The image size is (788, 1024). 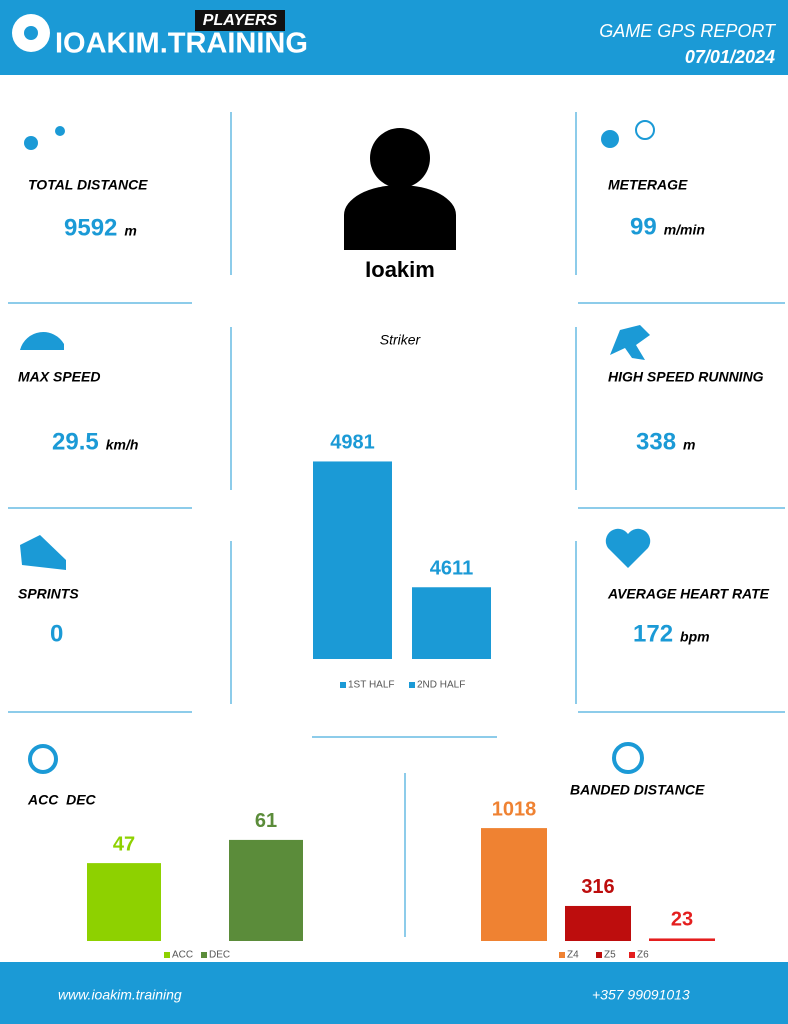 I want to click on stat-value: 99, so click(x=643, y=226).